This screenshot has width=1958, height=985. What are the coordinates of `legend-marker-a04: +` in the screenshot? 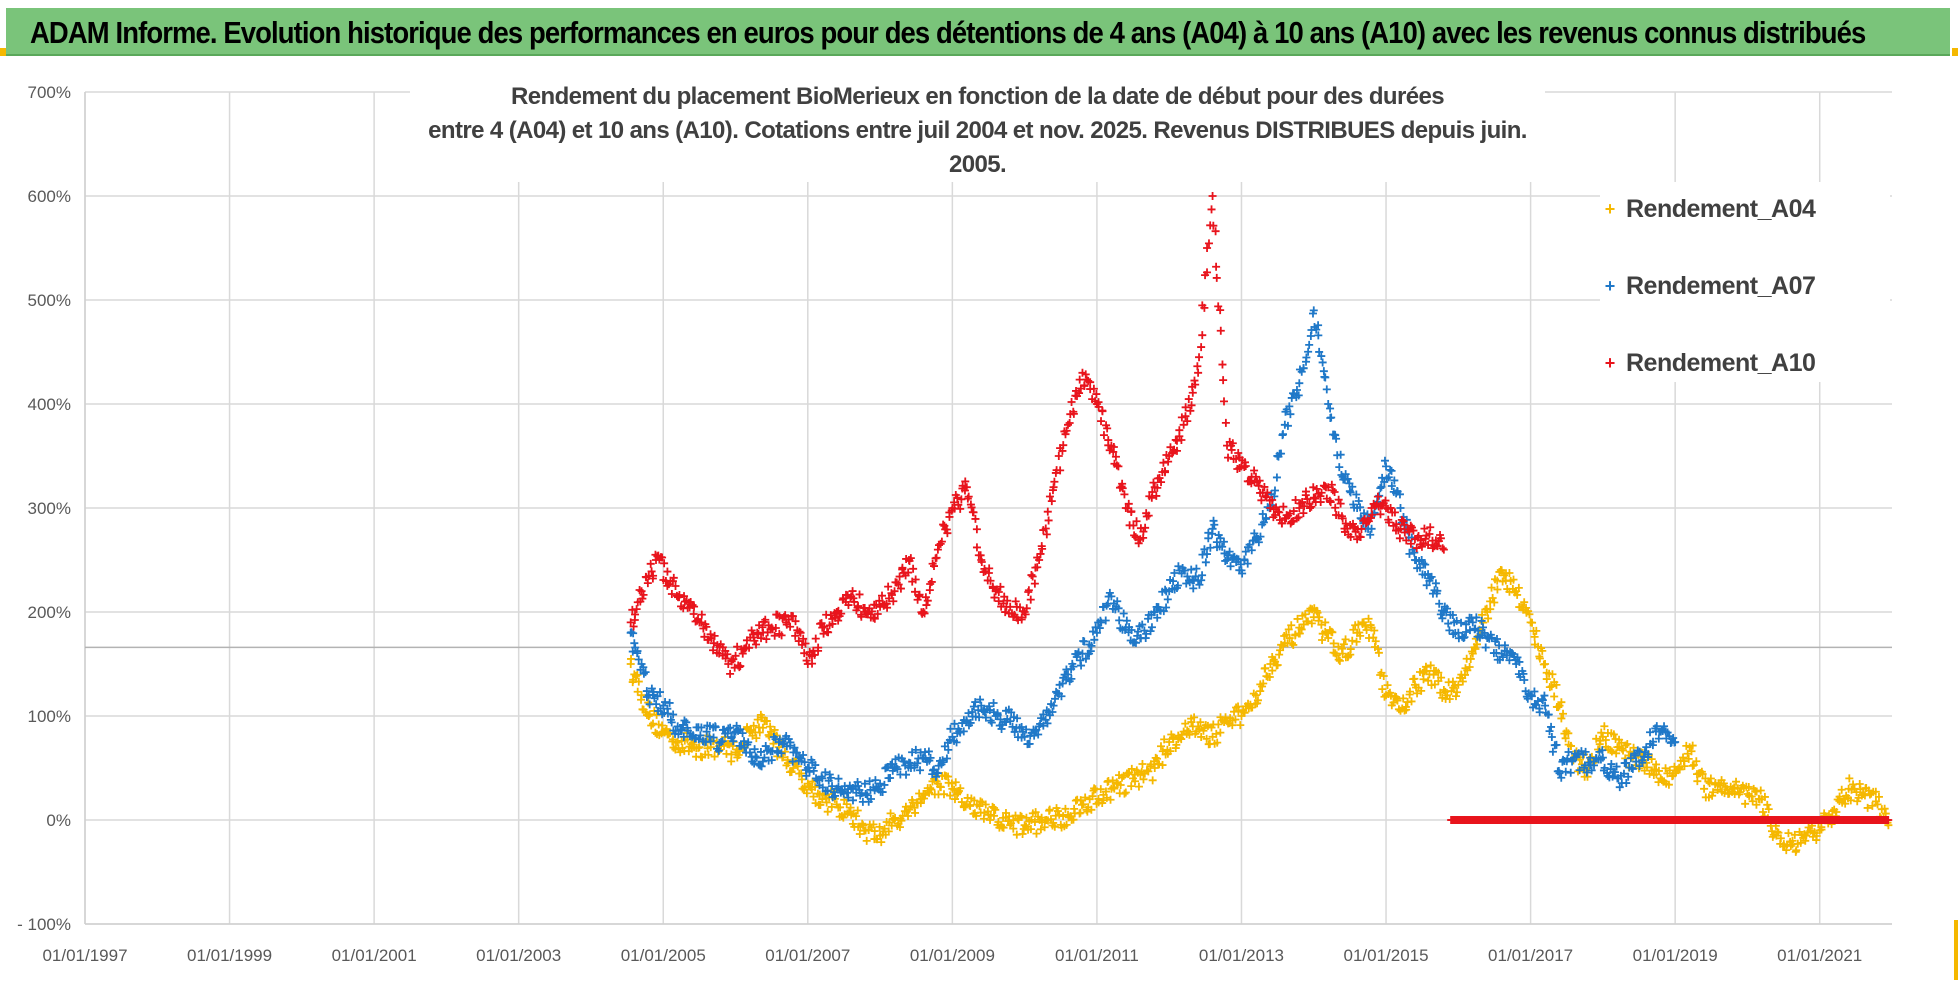 It's located at (1610, 208).